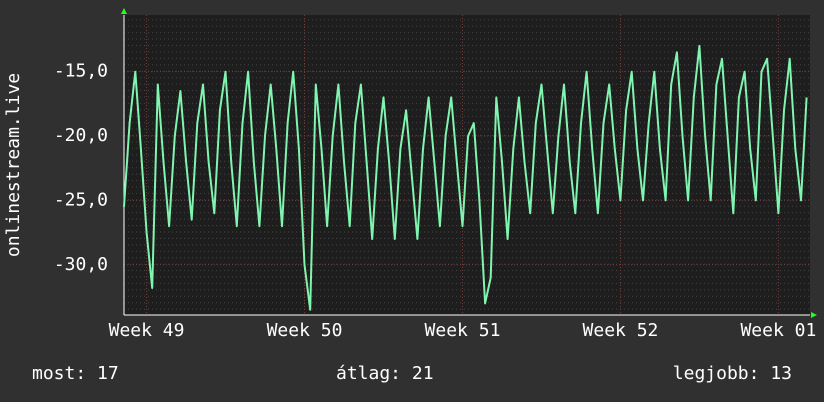 Image resolution: width=824 pixels, height=402 pixels. I want to click on x-tick-label: Week 52, so click(621, 330).